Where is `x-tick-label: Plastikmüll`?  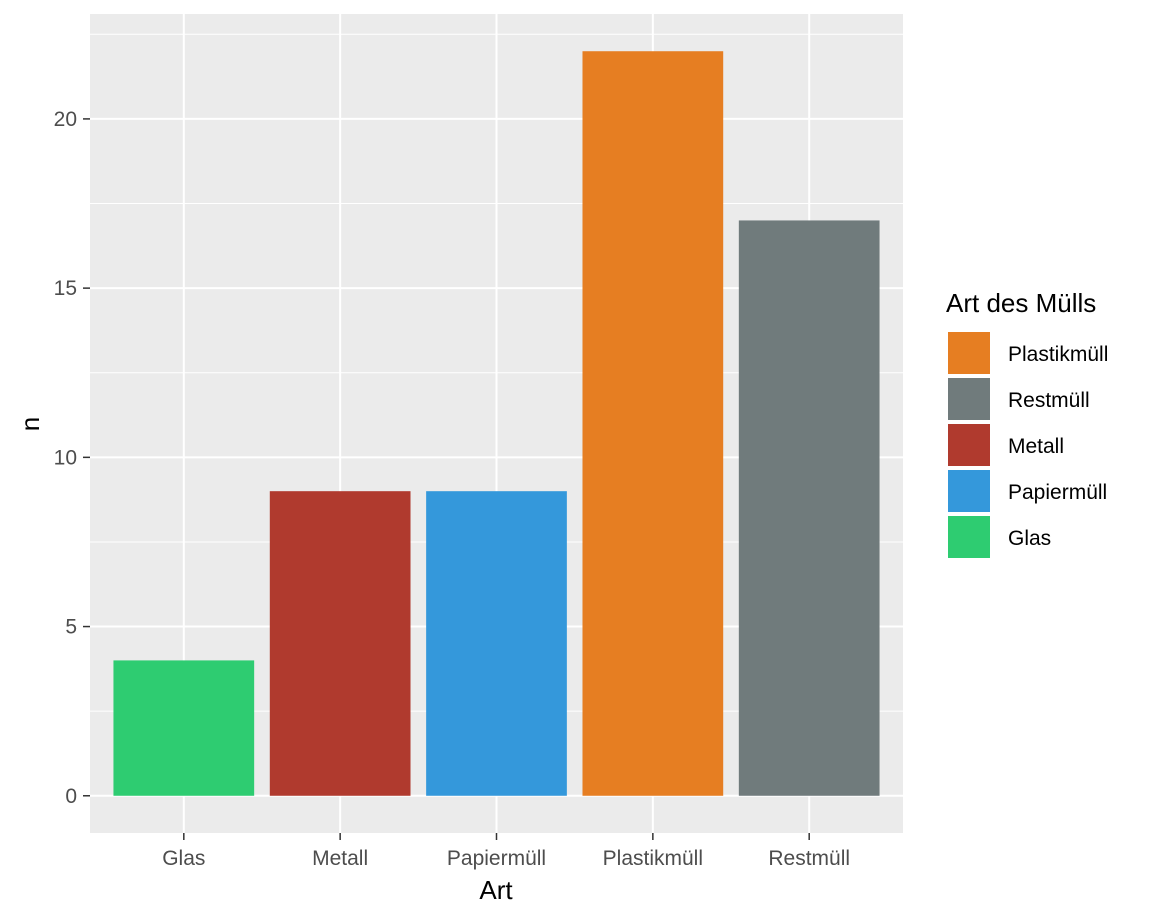 x-tick-label: Plastikmüll is located at coordinates (653, 858).